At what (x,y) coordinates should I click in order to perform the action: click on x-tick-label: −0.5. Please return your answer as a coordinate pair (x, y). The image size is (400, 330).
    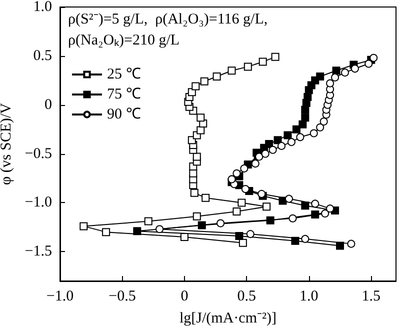
    Looking at the image, I should click on (122, 296).